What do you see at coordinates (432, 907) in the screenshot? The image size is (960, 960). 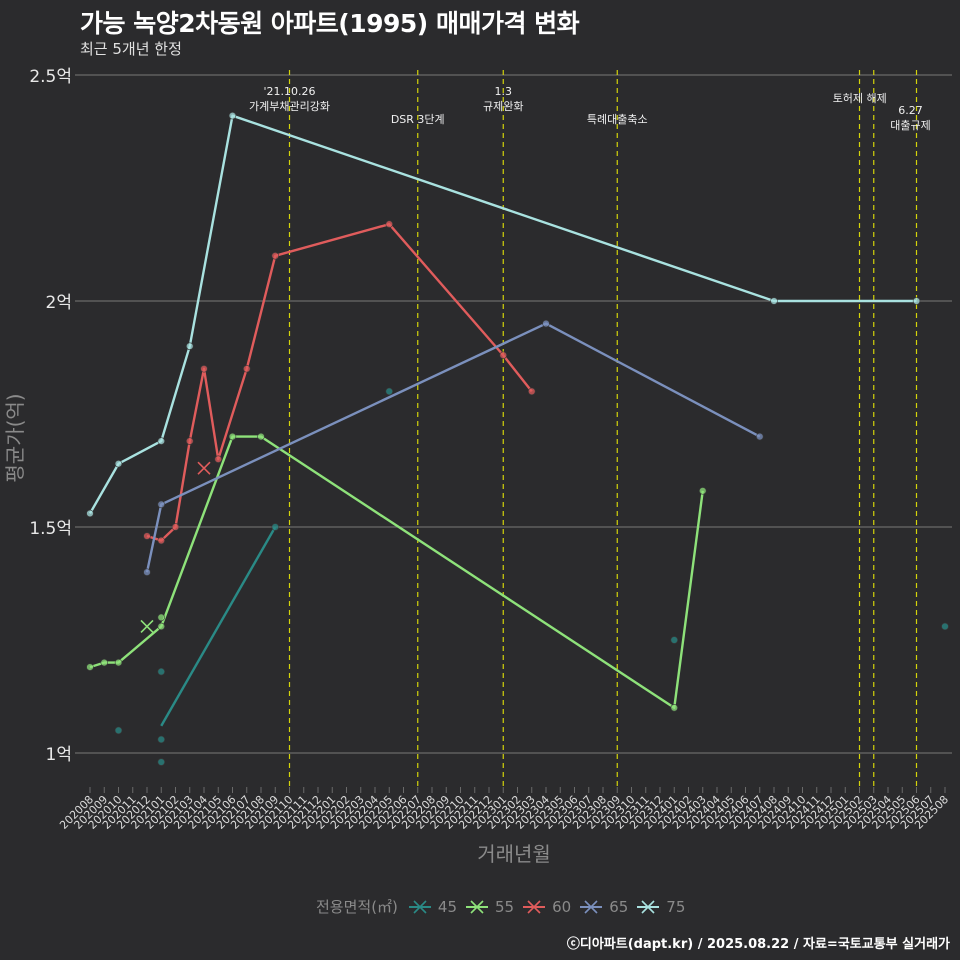 I see `legend-item-45: 45` at bounding box center [432, 907].